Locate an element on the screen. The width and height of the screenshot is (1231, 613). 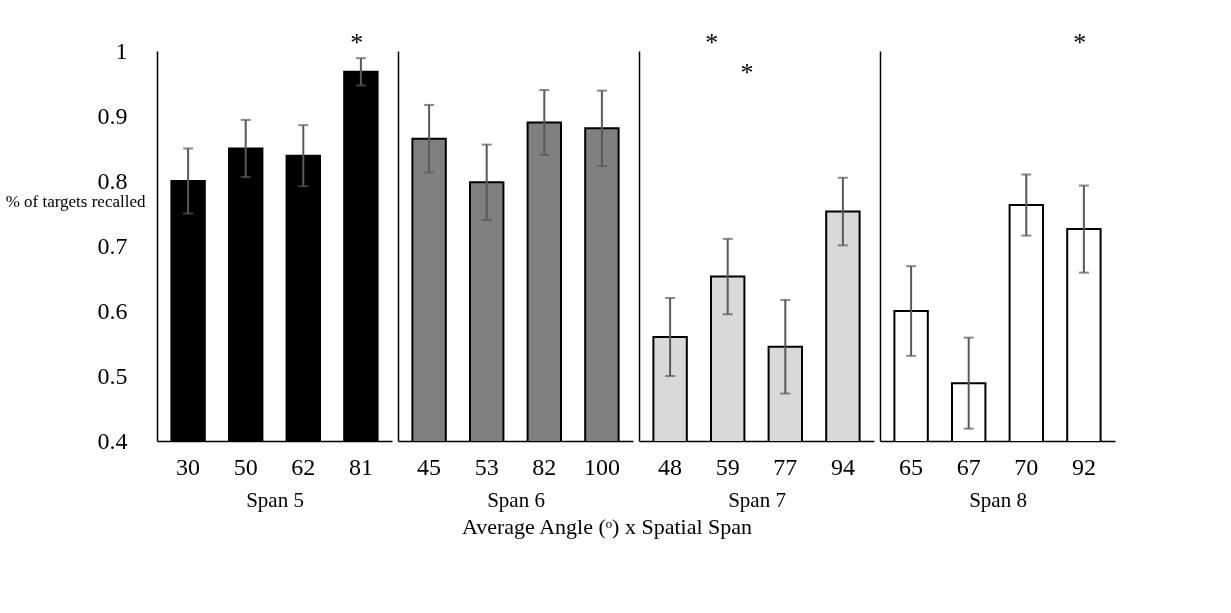
y-tick-label: 0.7 is located at coordinates (112, 245).